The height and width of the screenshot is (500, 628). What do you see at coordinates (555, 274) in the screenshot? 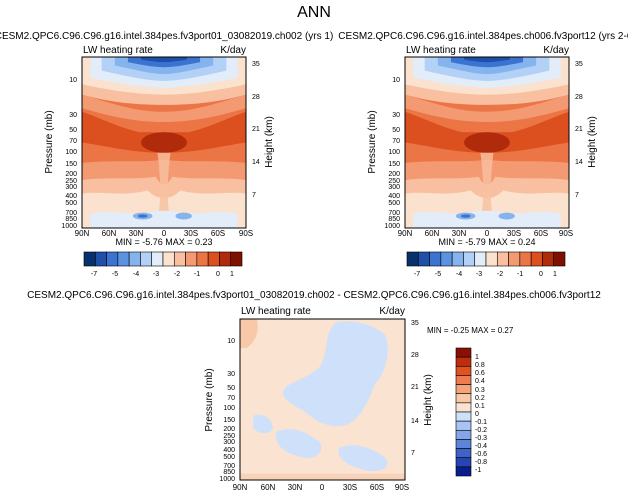
I see `panel-2-cbar-label-7: 1` at bounding box center [555, 274].